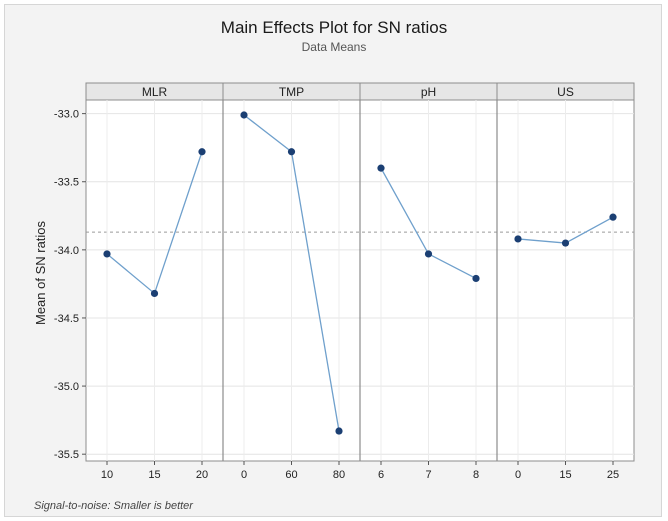 Image resolution: width=668 pixels, height=521 pixels. What do you see at coordinates (107, 475) in the screenshot?
I see `x-tick-label: 10` at bounding box center [107, 475].